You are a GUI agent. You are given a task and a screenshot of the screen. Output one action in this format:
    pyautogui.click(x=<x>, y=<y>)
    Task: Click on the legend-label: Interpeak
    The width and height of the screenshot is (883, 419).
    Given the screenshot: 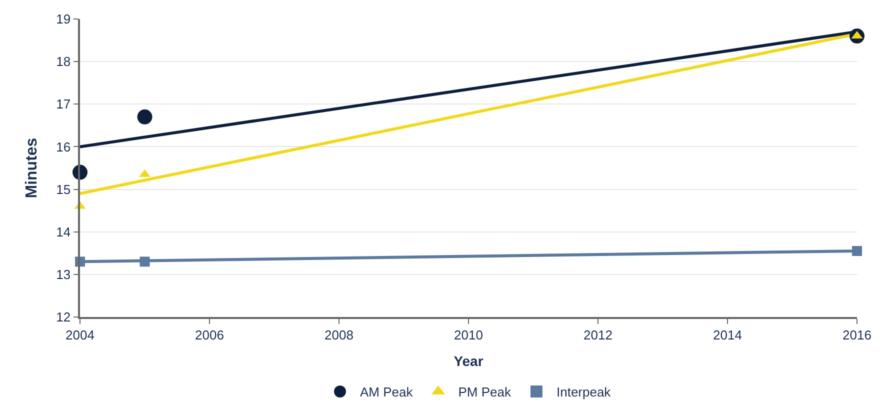 What is the action you would take?
    pyautogui.click(x=584, y=392)
    